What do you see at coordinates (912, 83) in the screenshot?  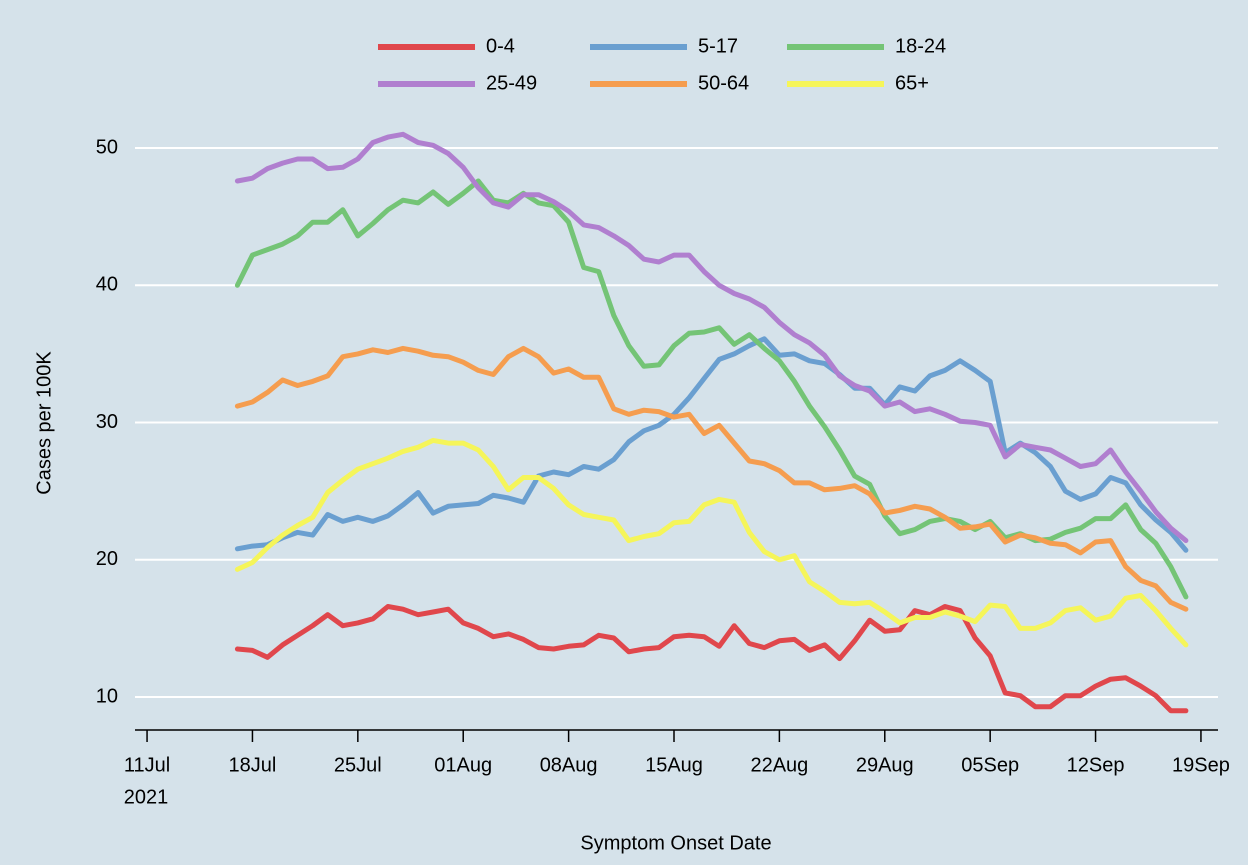 I see `legend-label: 65+` at bounding box center [912, 83].